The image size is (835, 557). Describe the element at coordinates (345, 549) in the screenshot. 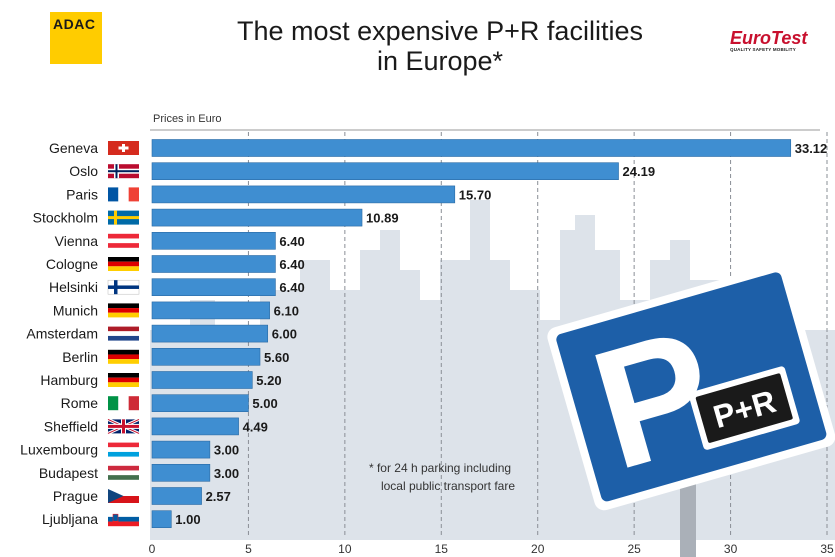

I see `x-tick-label: 10` at that location.